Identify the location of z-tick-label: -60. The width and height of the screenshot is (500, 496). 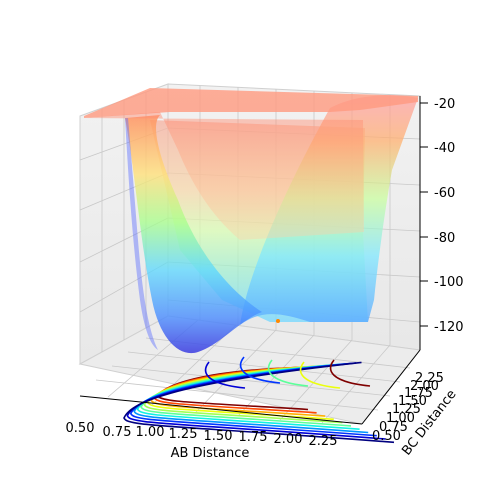
(444, 193).